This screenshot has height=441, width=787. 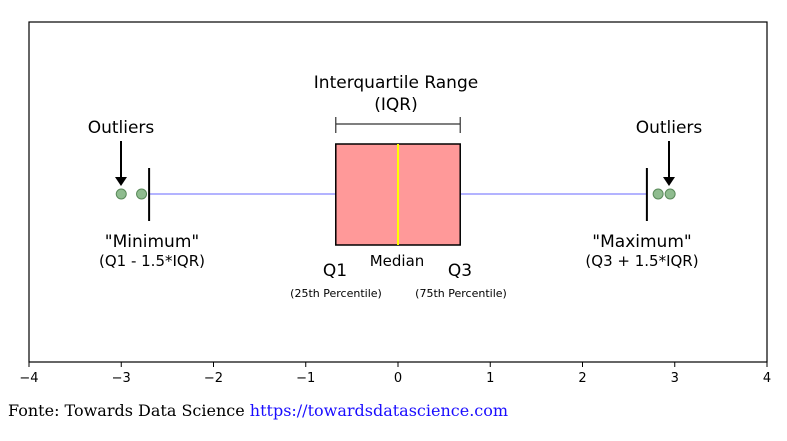 What do you see at coordinates (152, 261) in the screenshot?
I see `minimum-formula: (Q1 - 1.5*IQR)` at bounding box center [152, 261].